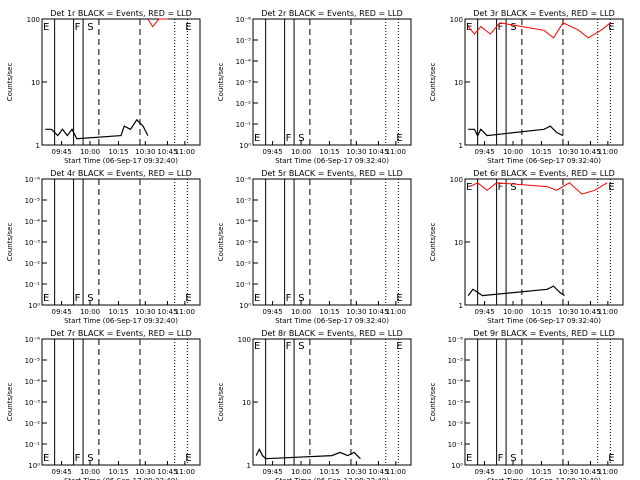 The image size is (640, 480). Describe the element at coordinates (121, 333) in the screenshot. I see `panel-title: Det 7r BLACK = Events, RED = LLD` at that location.